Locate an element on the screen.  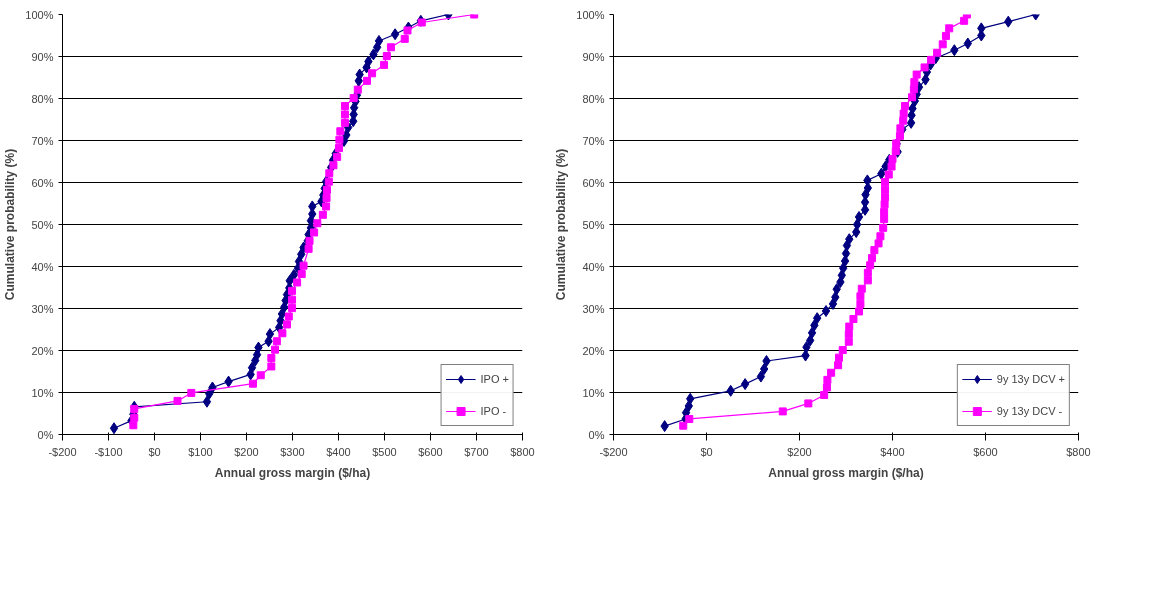
legend-label: IPO - is located at coordinates (493, 411).